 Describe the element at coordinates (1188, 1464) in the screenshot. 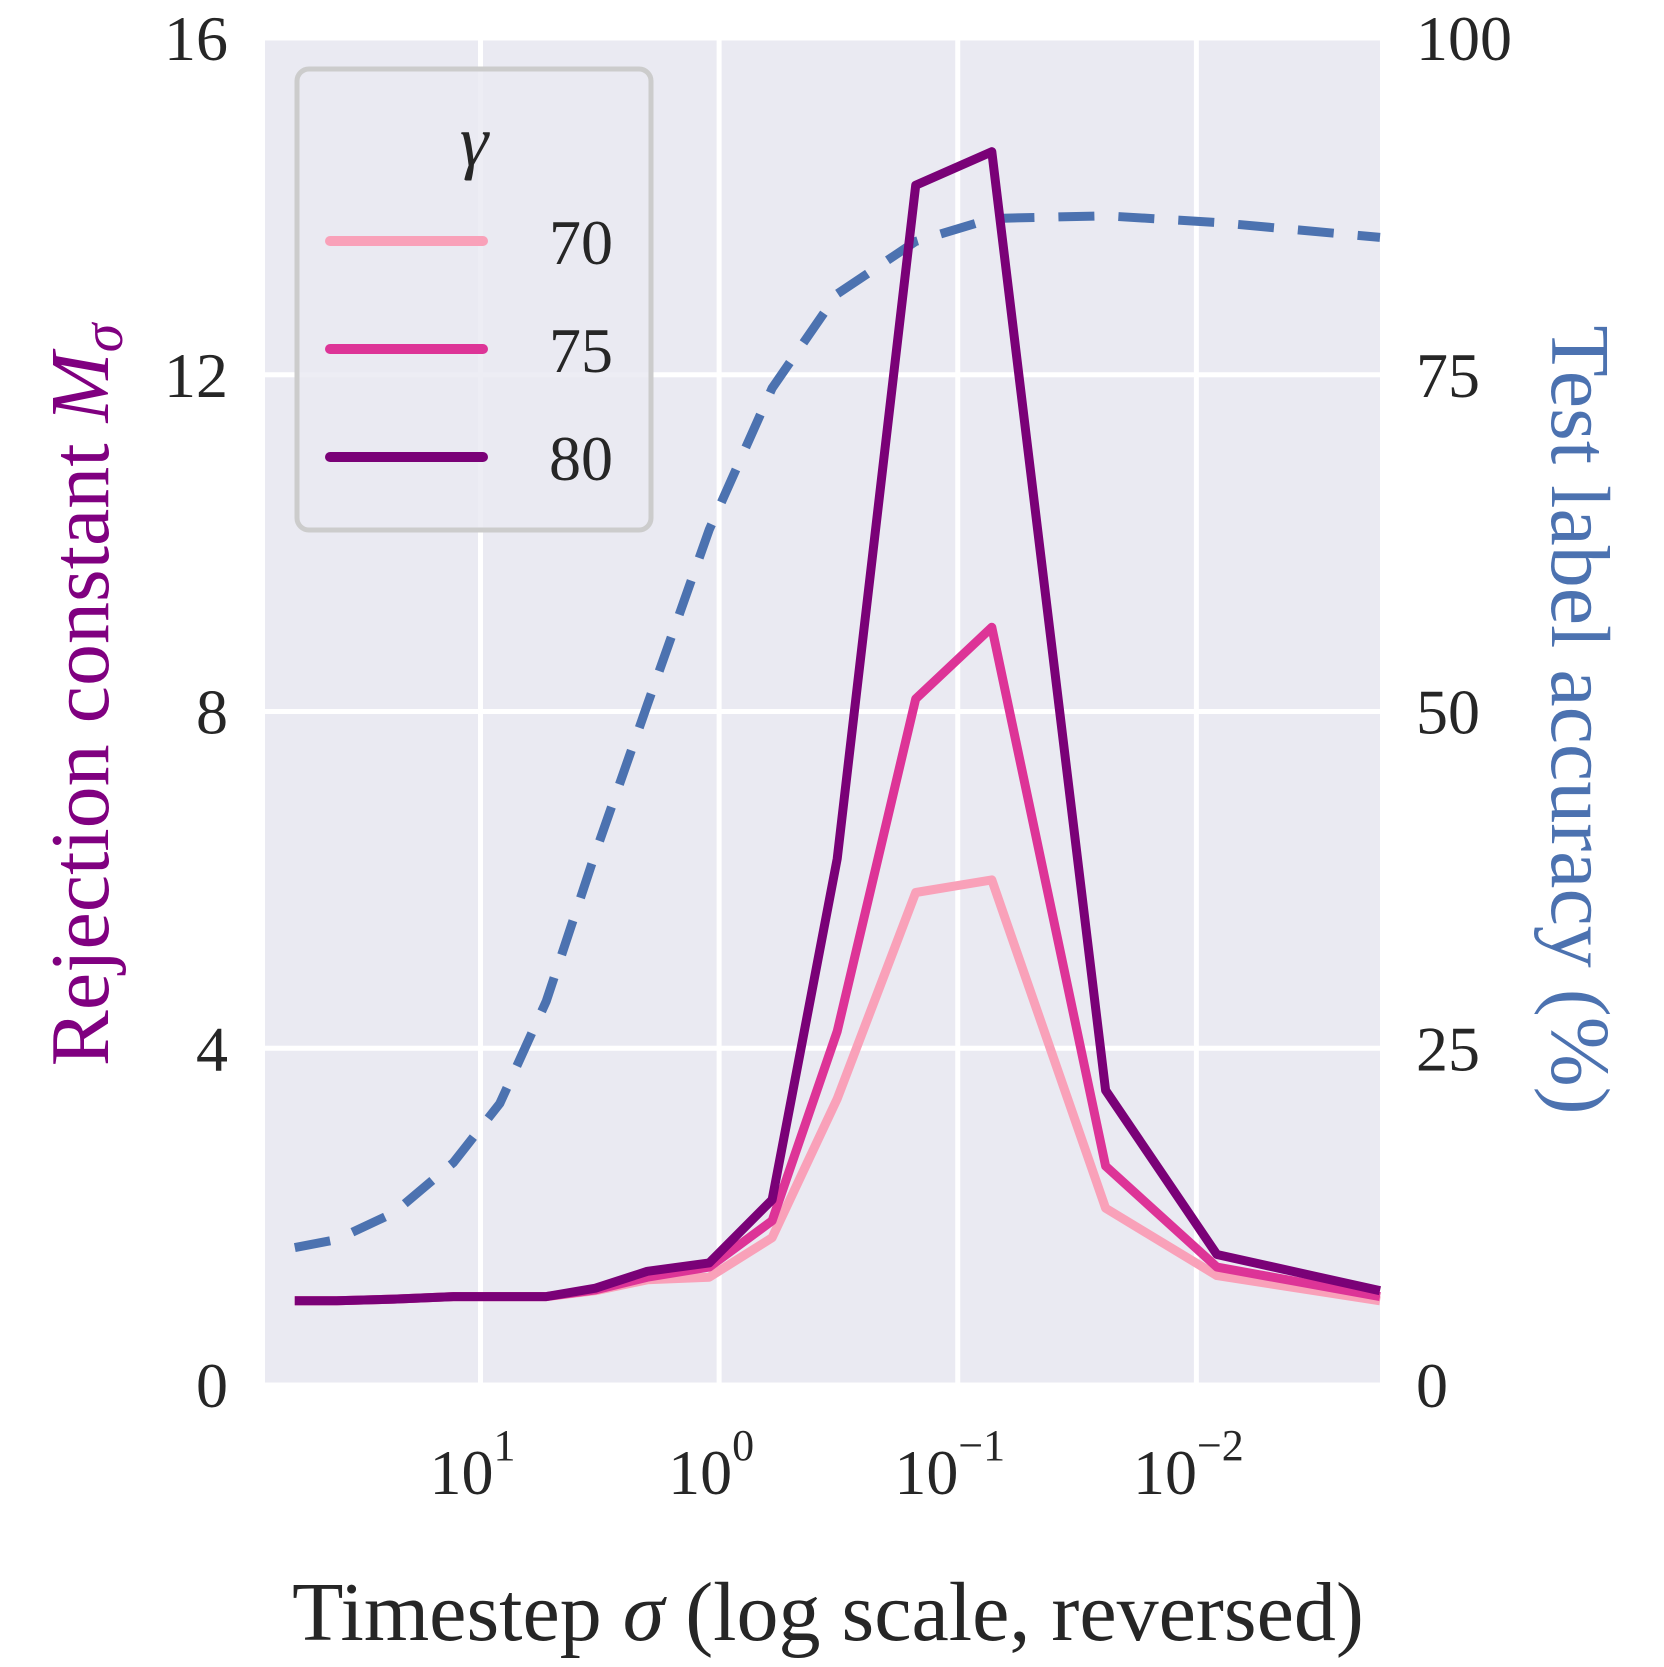

I see `x-tick-label: 10⁻²` at that location.